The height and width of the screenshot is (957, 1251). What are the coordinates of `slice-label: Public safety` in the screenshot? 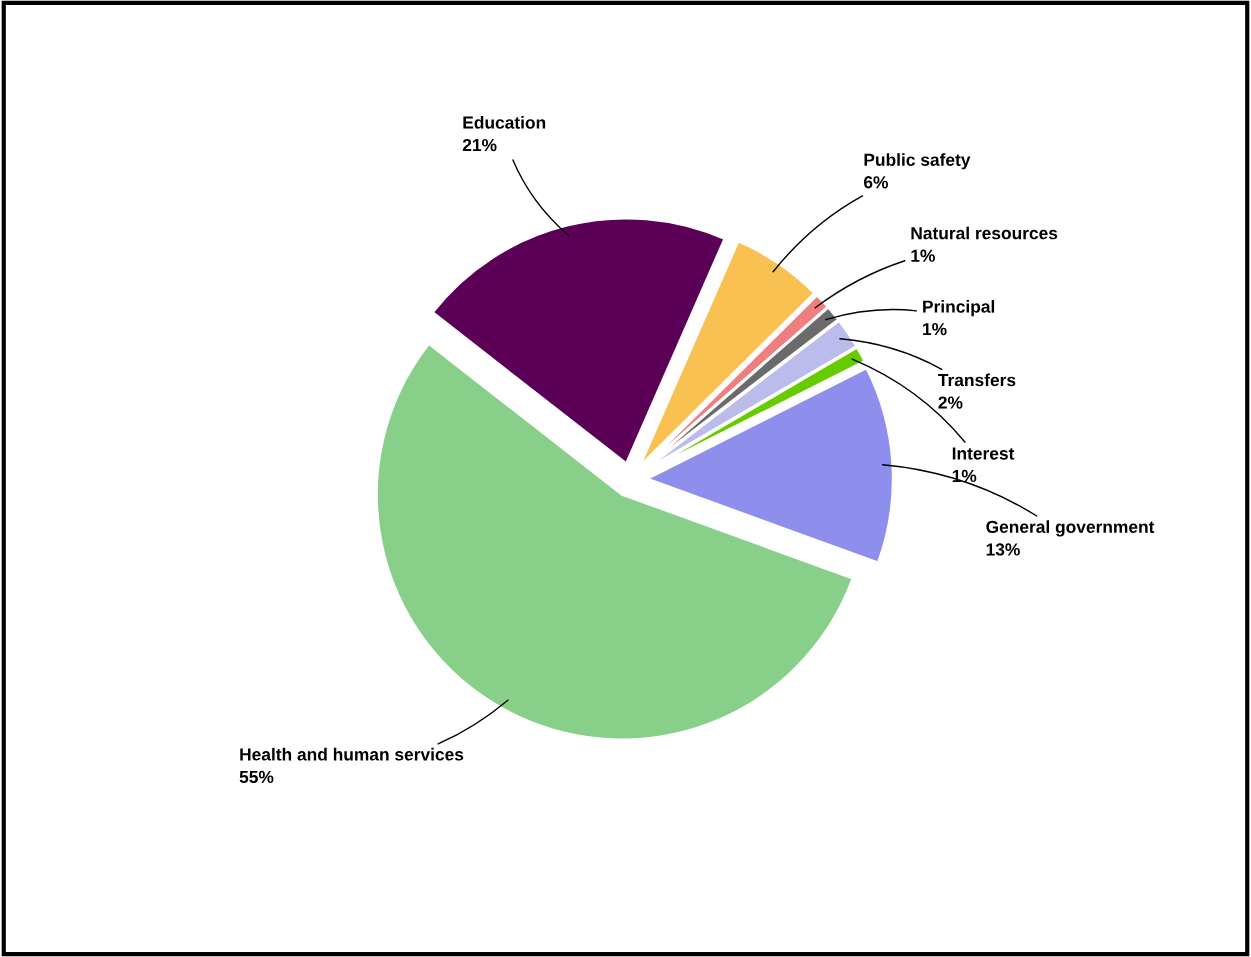 It's located at (917, 161).